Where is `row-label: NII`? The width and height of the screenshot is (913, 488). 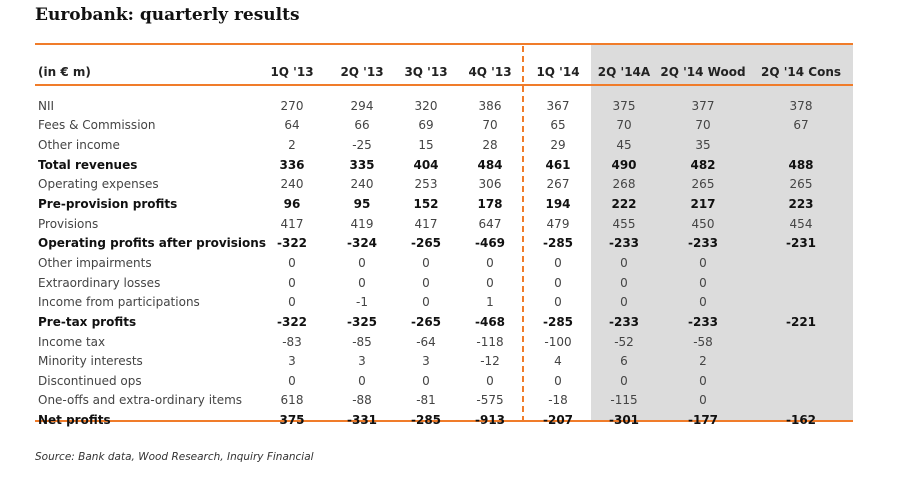 row-label: NII is located at coordinates (46, 105).